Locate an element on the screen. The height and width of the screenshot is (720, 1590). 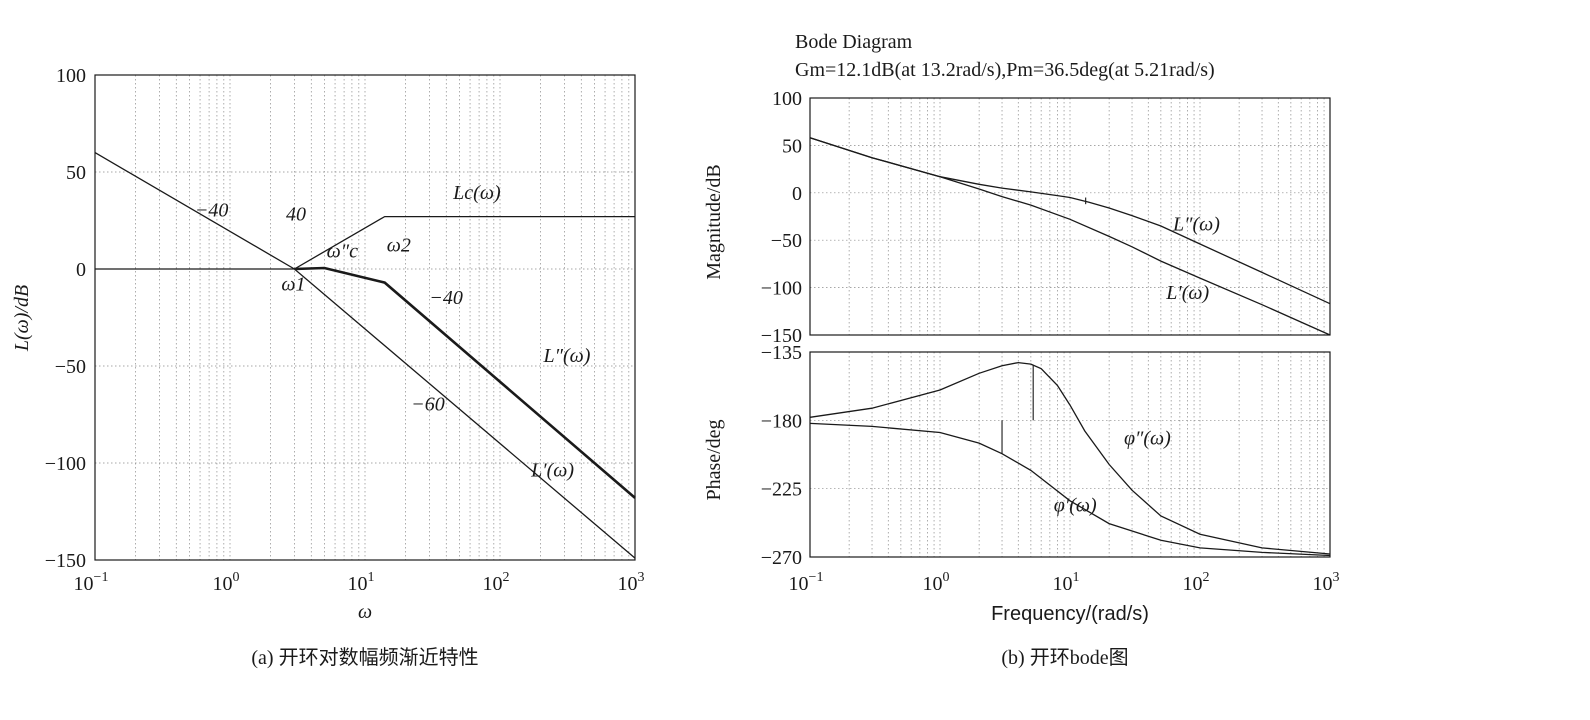
chart-a-label-slope2: 40 is located at coordinates (296, 215).